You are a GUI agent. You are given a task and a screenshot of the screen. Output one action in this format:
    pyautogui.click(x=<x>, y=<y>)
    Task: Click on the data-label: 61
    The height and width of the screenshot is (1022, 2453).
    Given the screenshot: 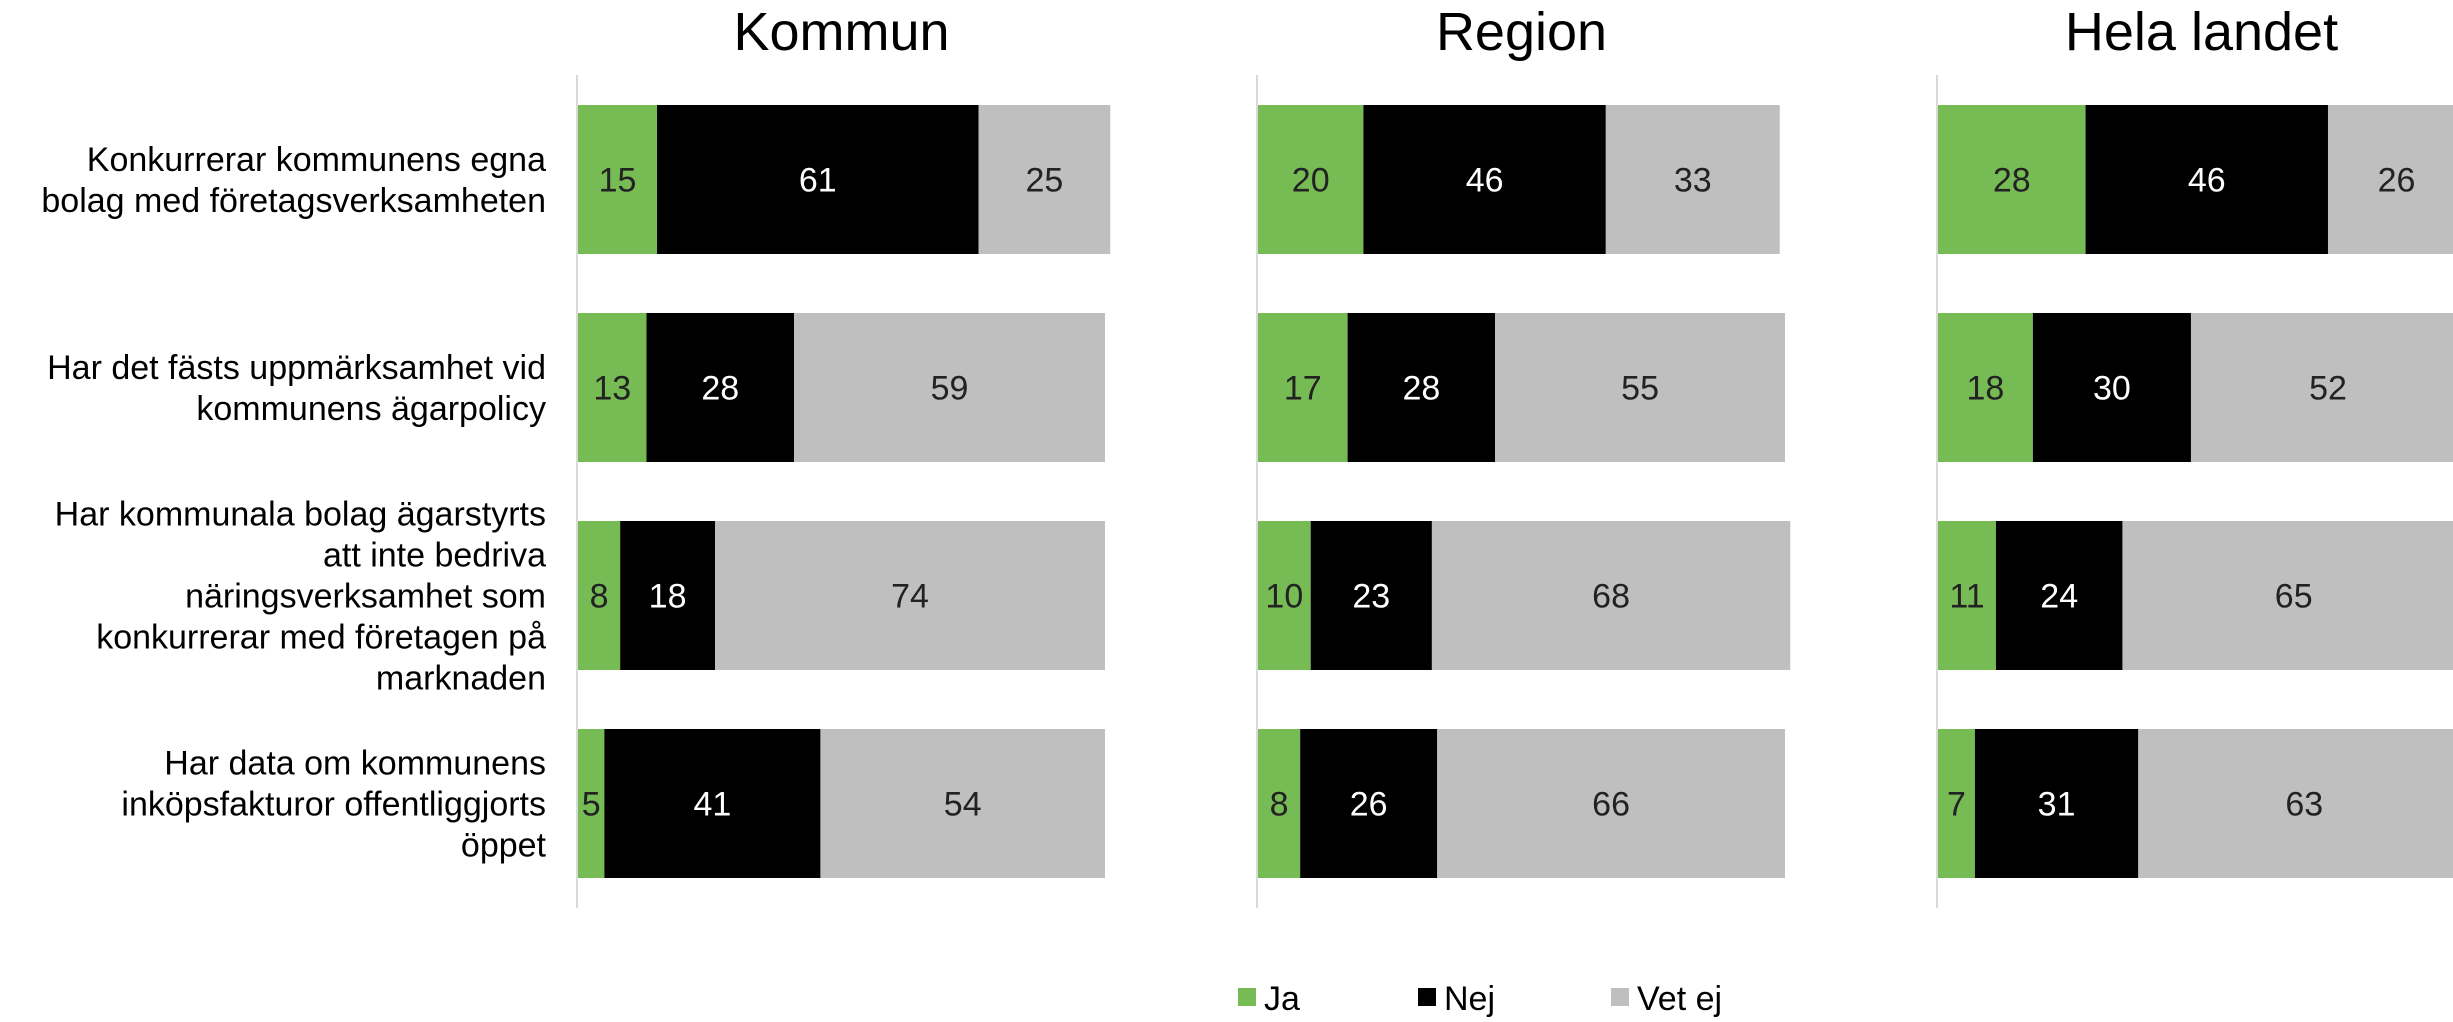 What is the action you would take?
    pyautogui.click(x=818, y=181)
    